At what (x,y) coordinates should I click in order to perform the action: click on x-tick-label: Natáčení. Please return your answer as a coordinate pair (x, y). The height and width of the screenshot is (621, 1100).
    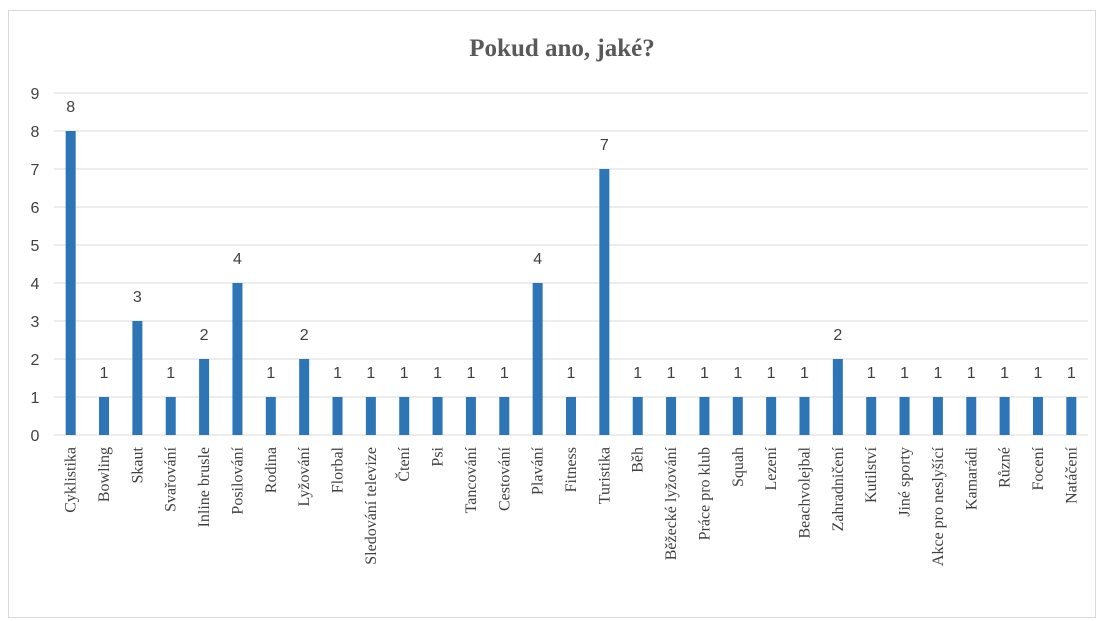
    Looking at the image, I should click on (1071, 474).